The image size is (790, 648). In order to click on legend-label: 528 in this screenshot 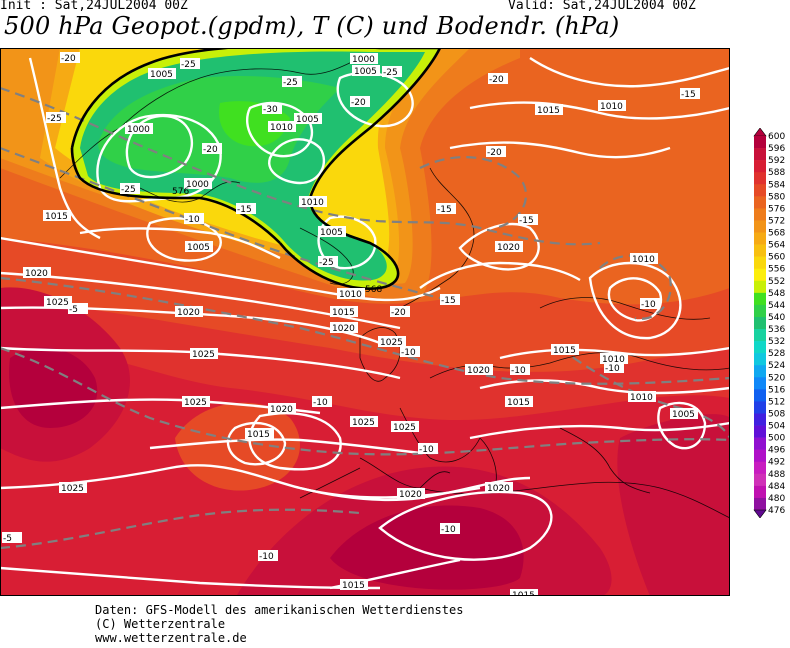, I will do `click(776, 354)`.